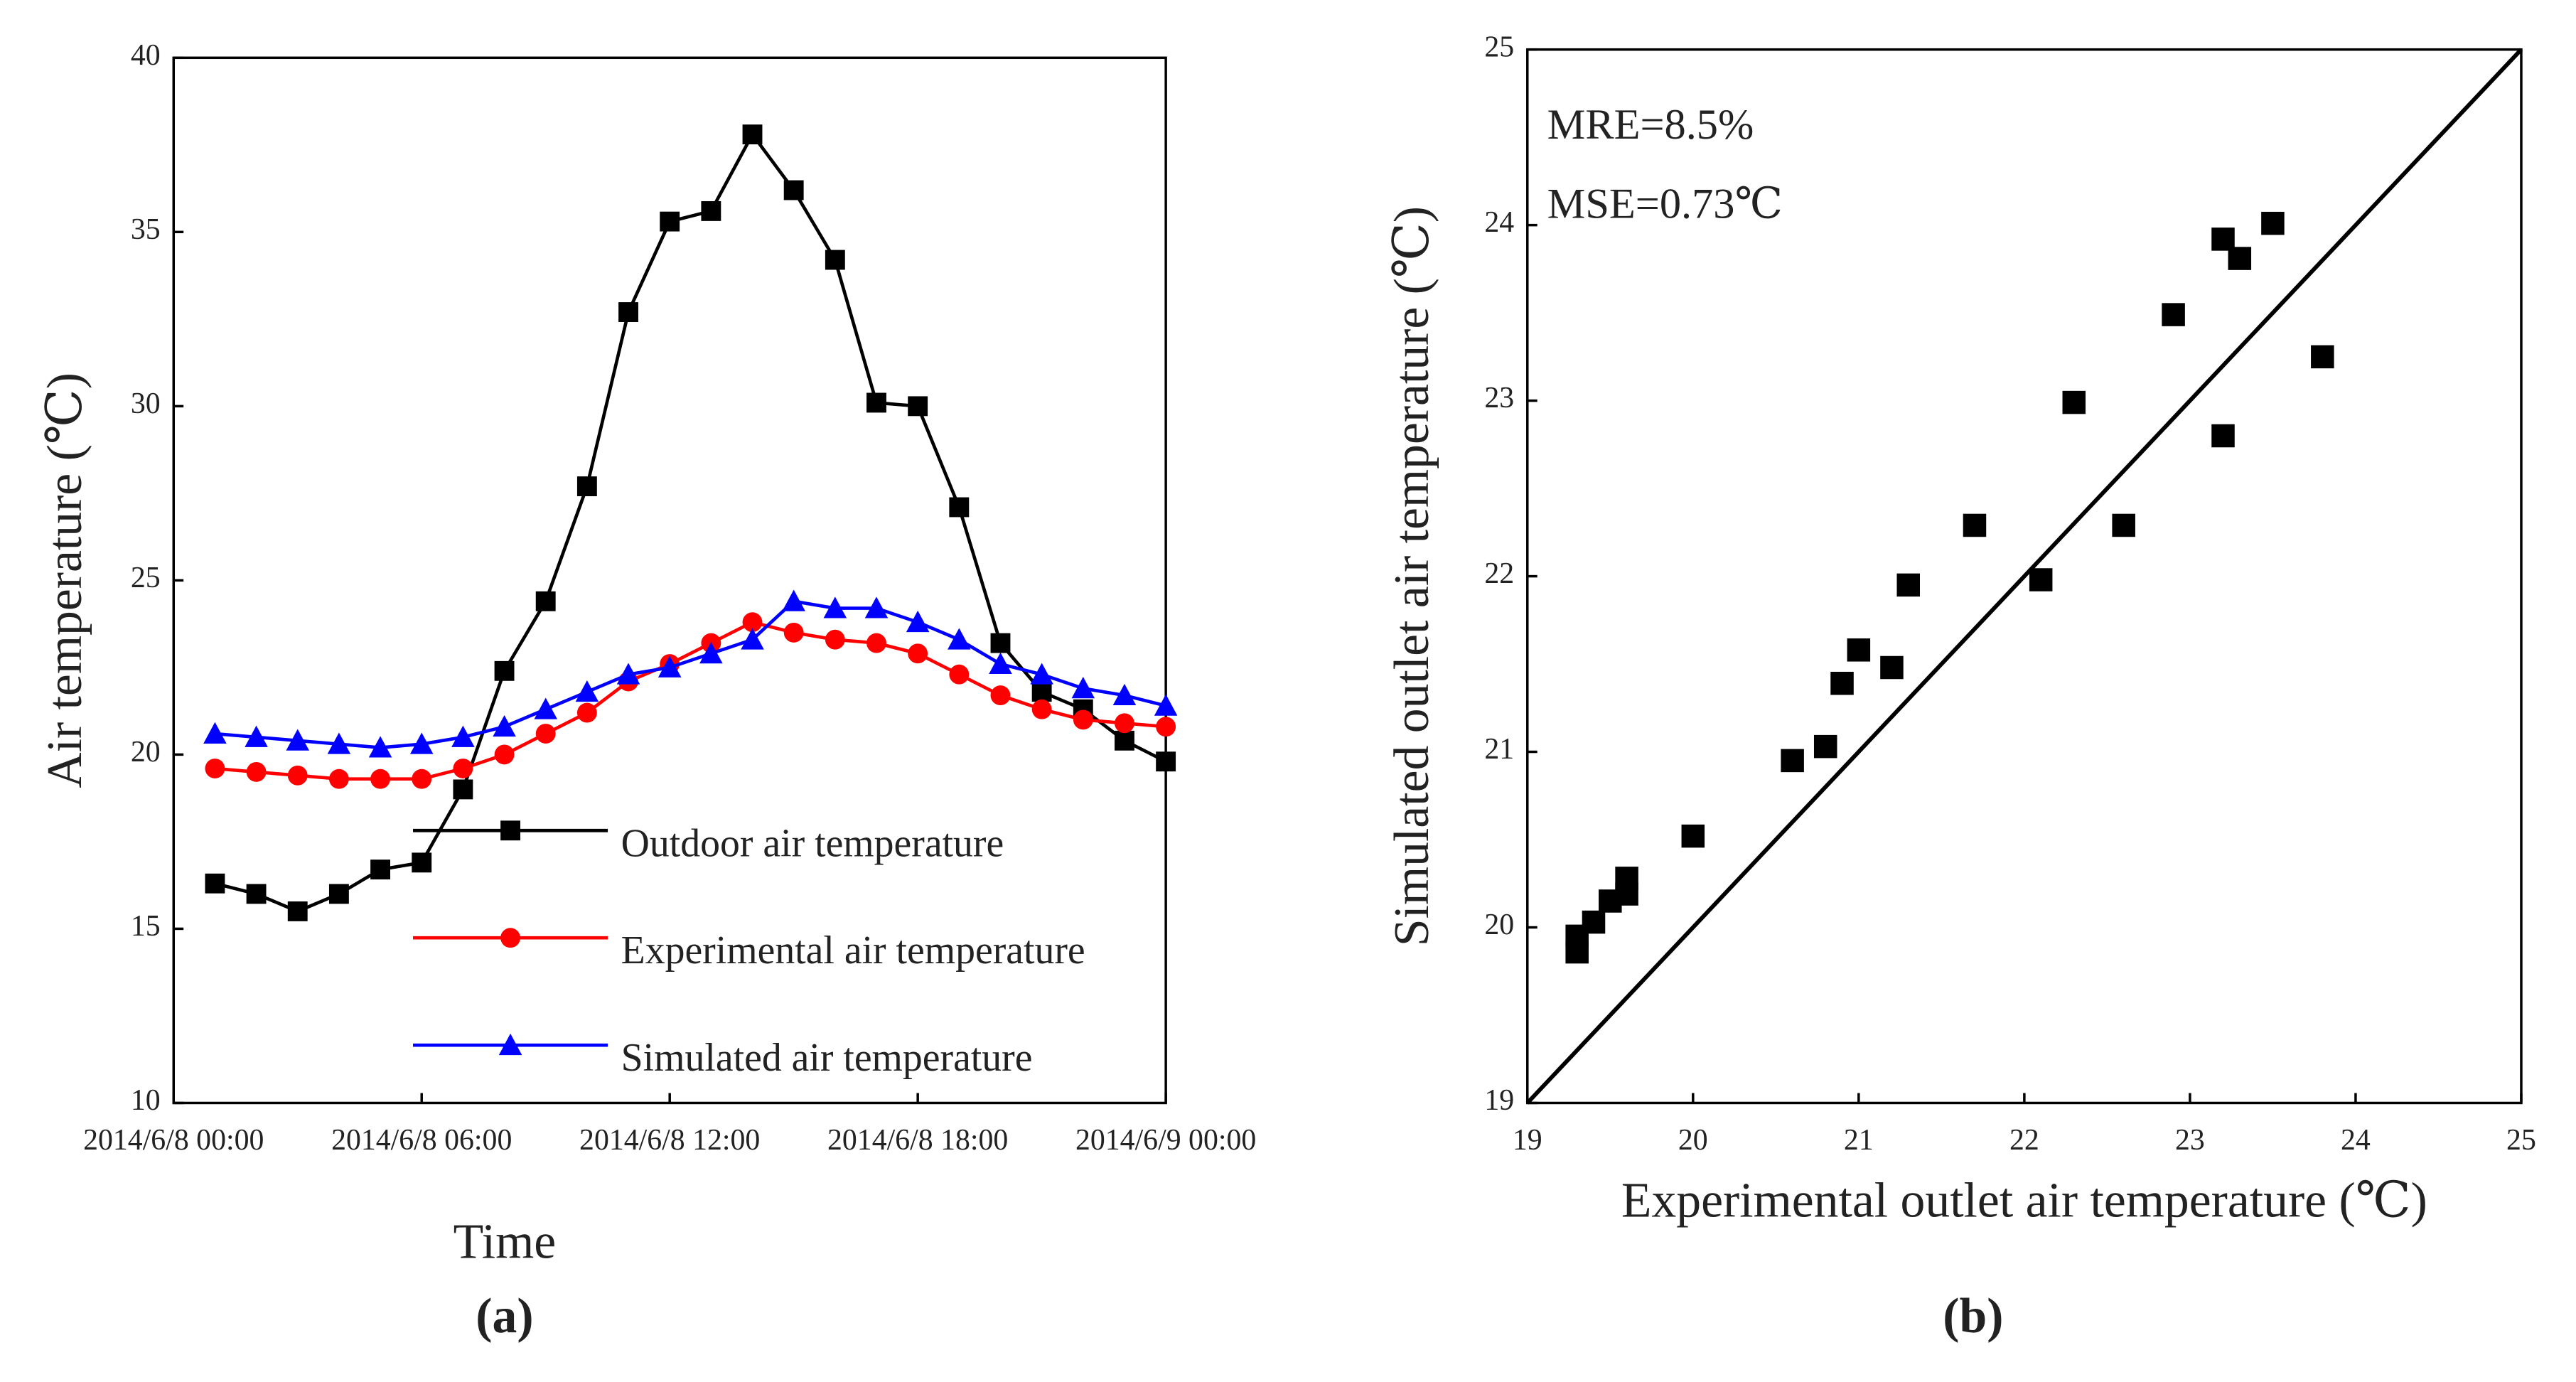 This screenshot has width=2576, height=1382. What do you see at coordinates (1499, 1100) in the screenshot?
I see `y-tick-label: 19` at bounding box center [1499, 1100].